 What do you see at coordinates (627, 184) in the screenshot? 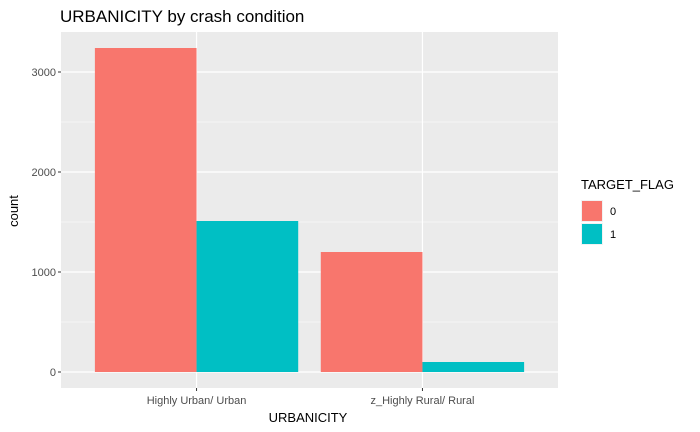
I see `legend-title: TARGET_FLAG` at bounding box center [627, 184].